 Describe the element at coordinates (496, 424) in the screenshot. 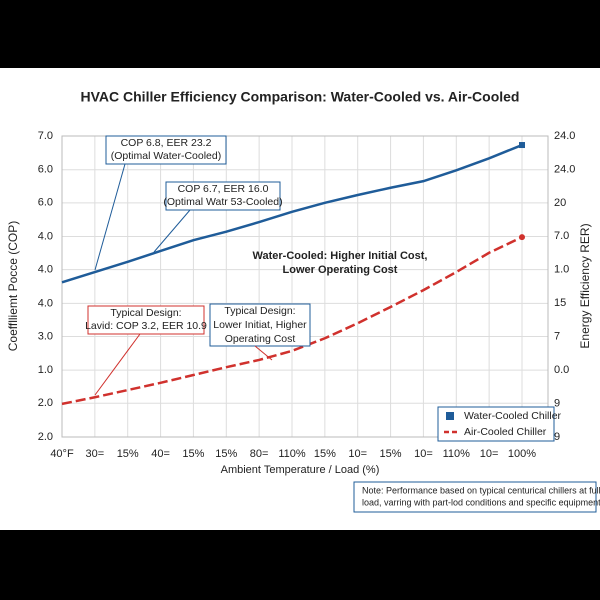

I see `legend-box` at that location.